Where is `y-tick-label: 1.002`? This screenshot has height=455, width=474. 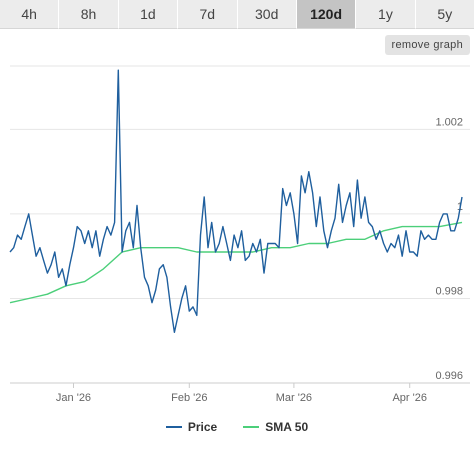
y-tick-label: 1.002 is located at coordinates (449, 122).